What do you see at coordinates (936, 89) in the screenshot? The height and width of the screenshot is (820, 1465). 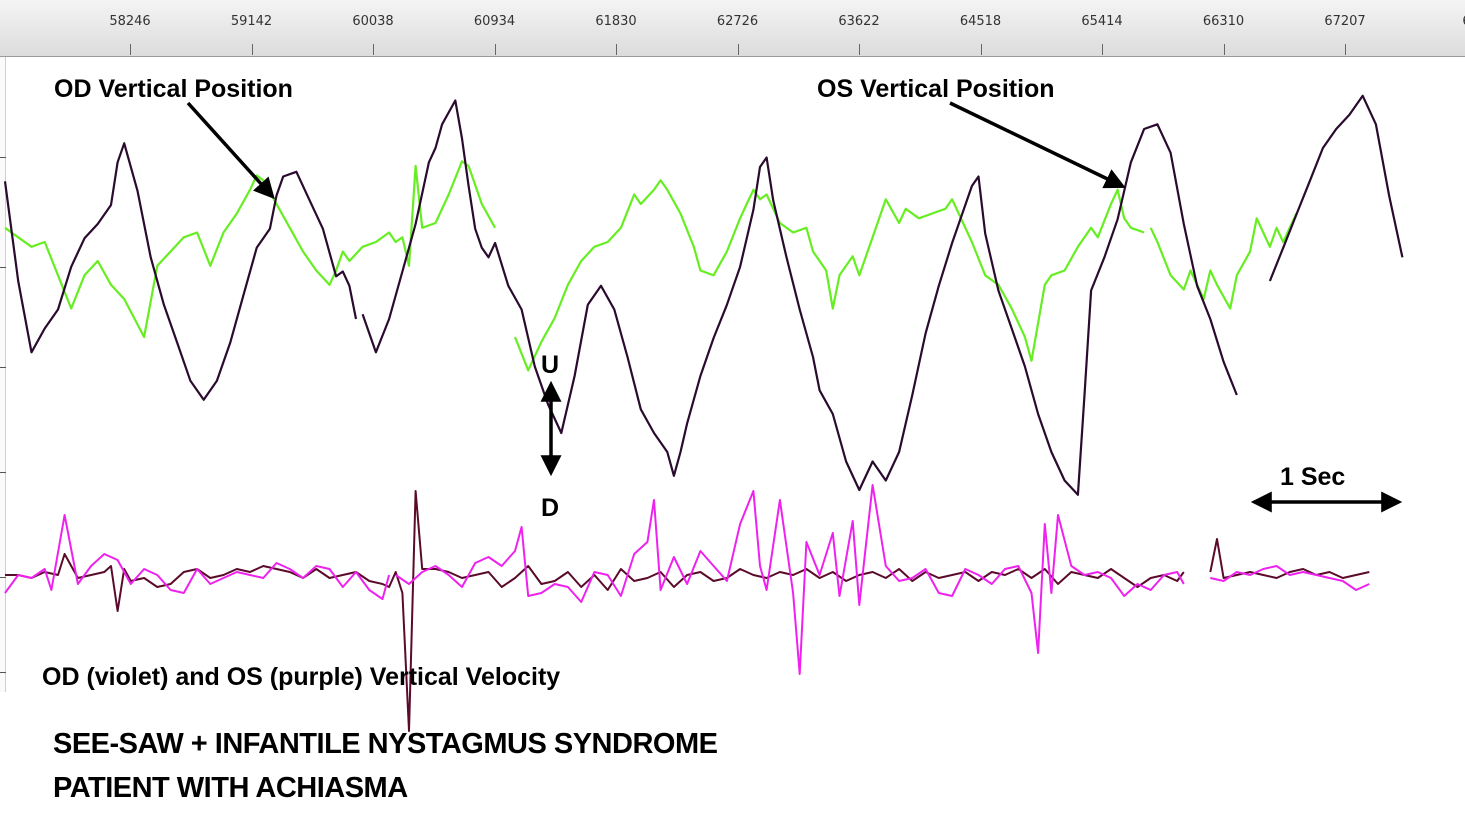 I see `os-position-label: OS Vertical Position` at bounding box center [936, 89].